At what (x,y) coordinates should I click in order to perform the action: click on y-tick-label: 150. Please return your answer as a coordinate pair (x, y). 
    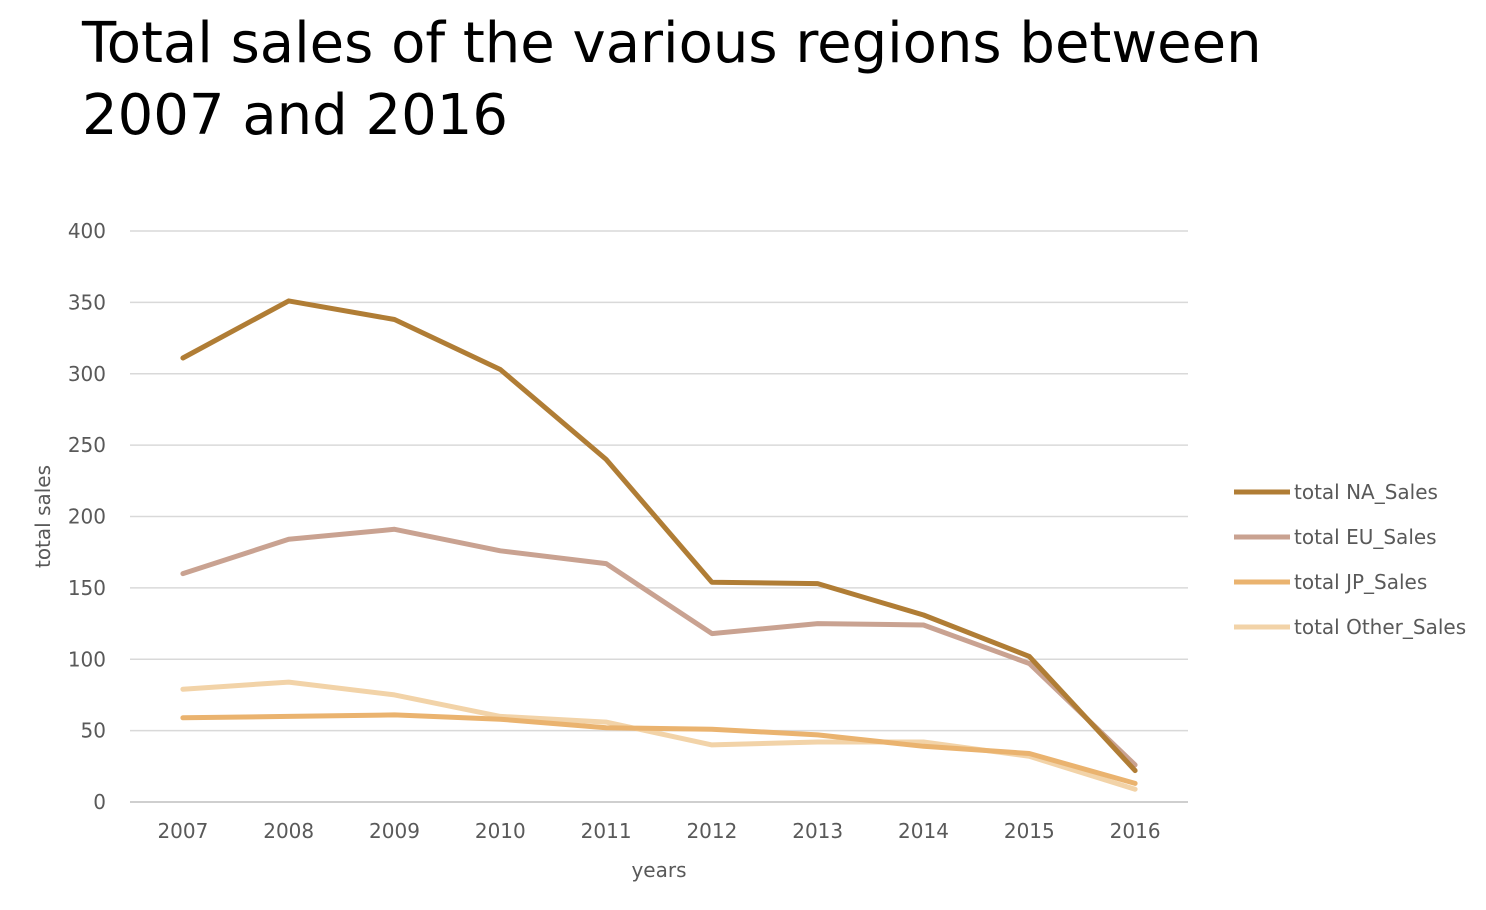
    Looking at the image, I should click on (87, 588).